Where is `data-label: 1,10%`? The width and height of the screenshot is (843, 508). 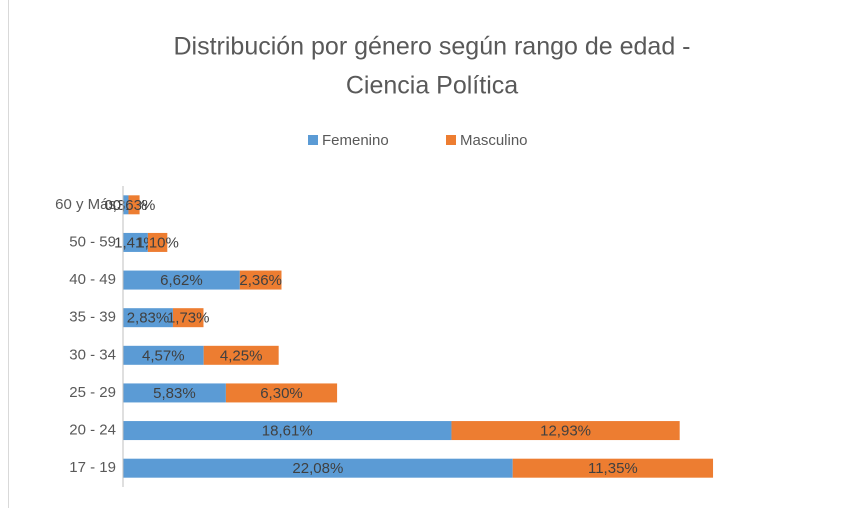
data-label: 1,10% is located at coordinates (157, 242).